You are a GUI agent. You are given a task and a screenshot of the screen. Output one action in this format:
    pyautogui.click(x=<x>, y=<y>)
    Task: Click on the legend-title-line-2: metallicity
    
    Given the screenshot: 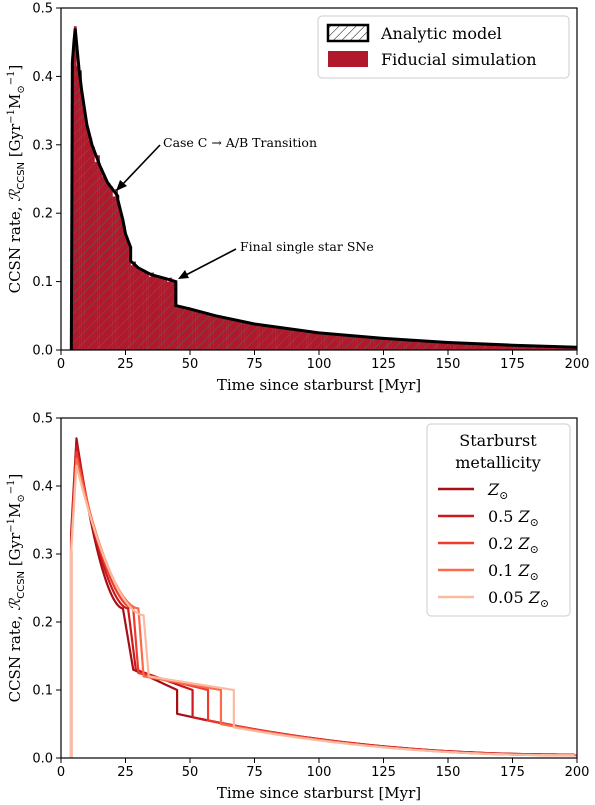 What is the action you would take?
    pyautogui.click(x=498, y=462)
    